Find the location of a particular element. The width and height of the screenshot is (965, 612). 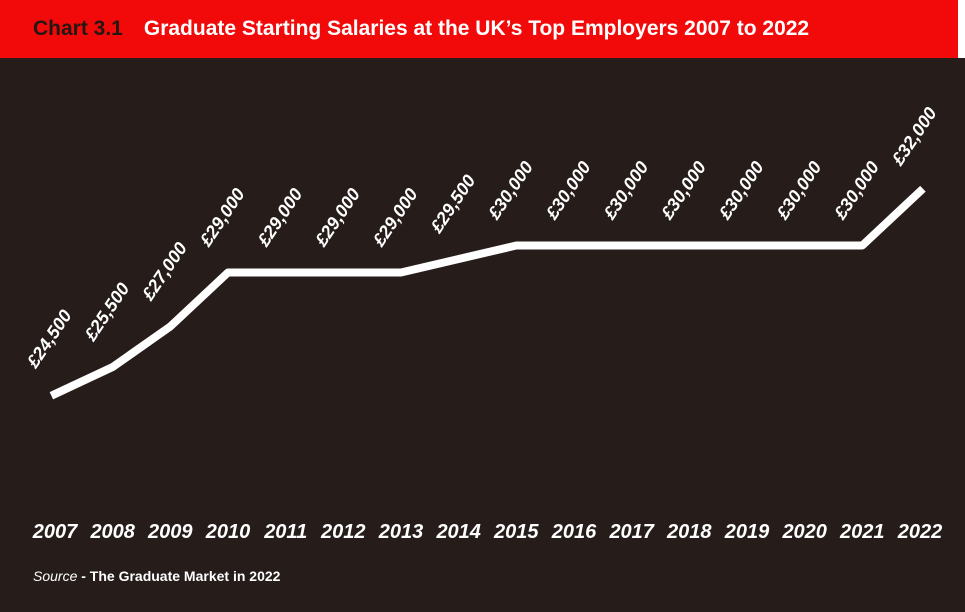

year-label-2022: 2022 is located at coordinates (920, 532).